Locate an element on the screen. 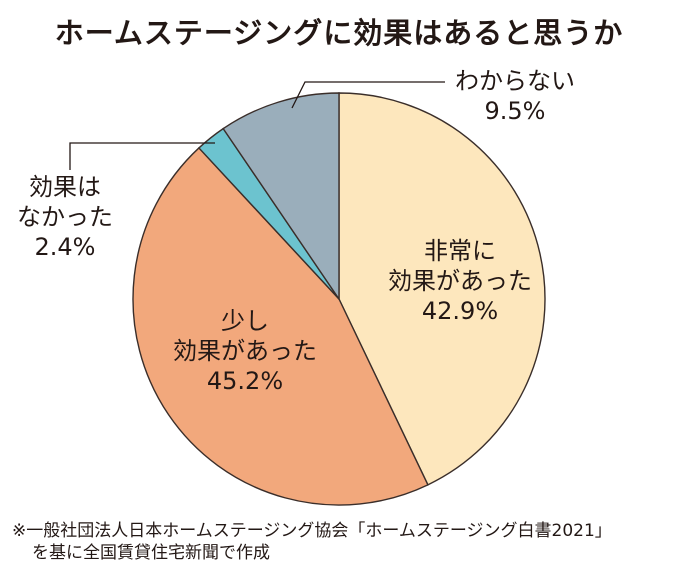 This screenshot has width=678, height=576. source-note: ※一般社団法人日本ホームステージング協会「ホームステージング白書2021」 is located at coordinates (312, 531).